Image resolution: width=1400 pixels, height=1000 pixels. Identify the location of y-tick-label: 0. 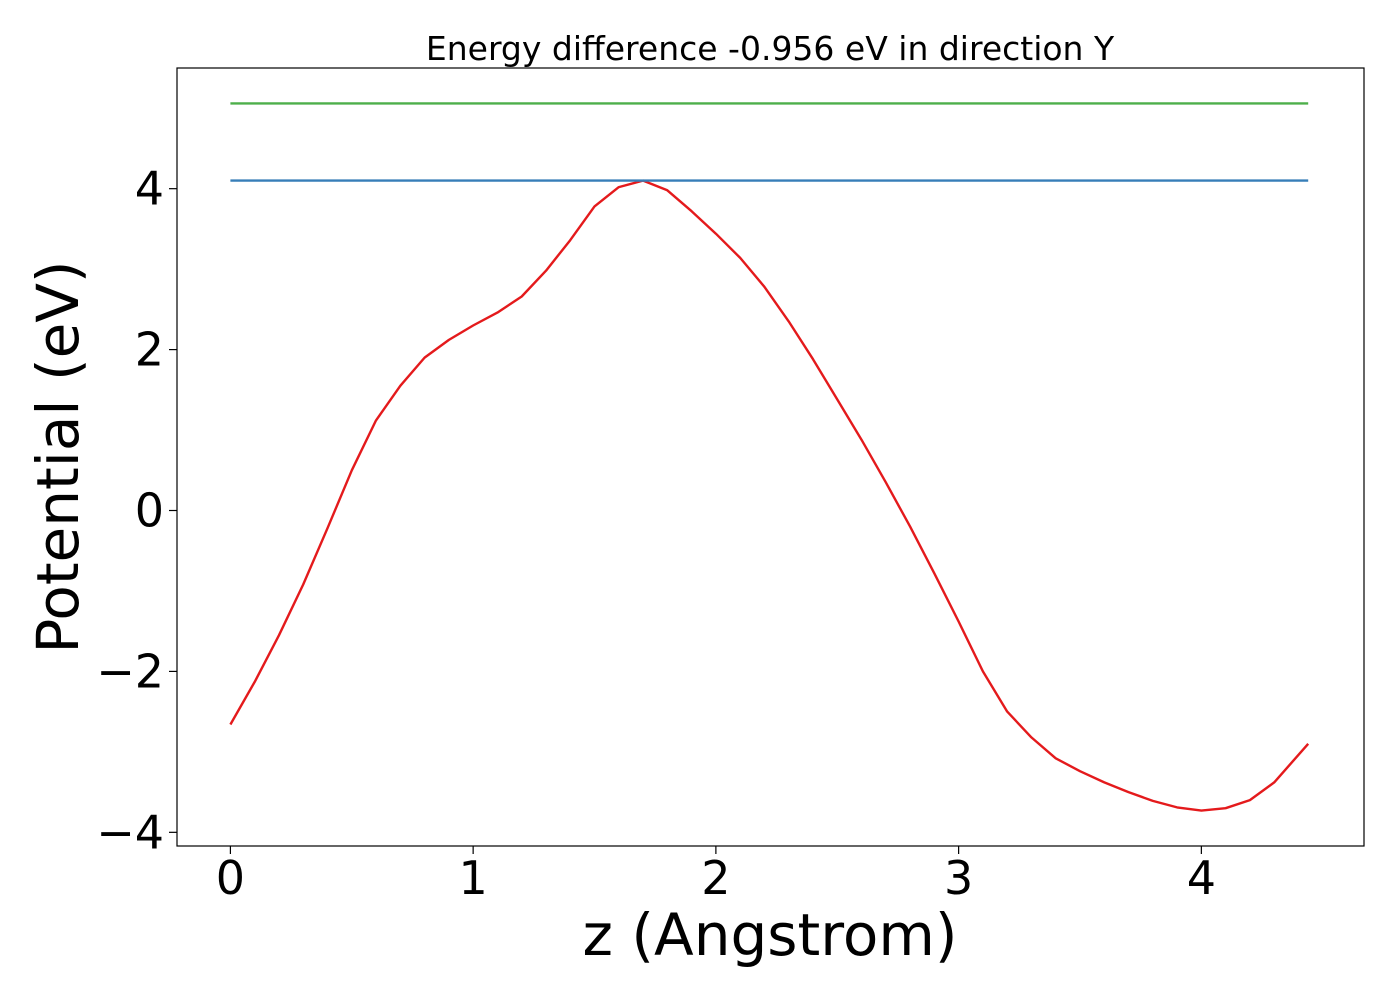
(149, 511).